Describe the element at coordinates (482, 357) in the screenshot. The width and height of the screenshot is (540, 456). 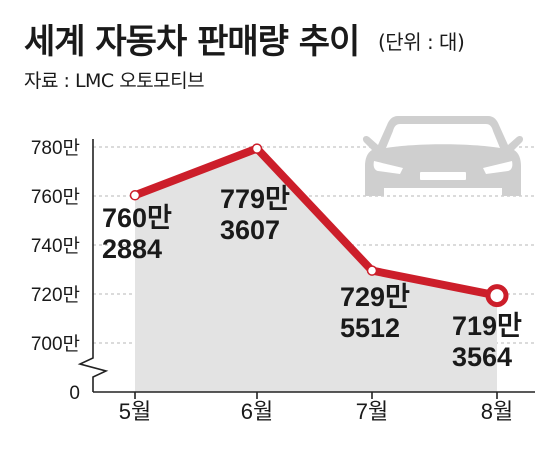
I see `data-label-units: 3564` at that location.